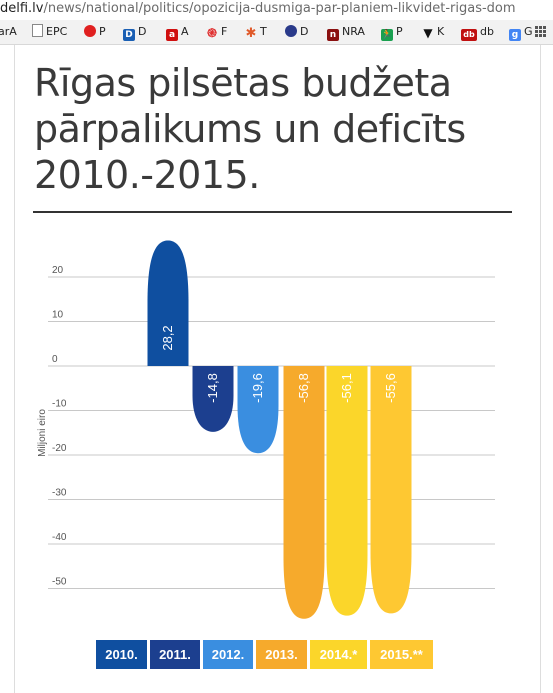  Describe the element at coordinates (401, 654) in the screenshot. I see `legend-item-2015: 2015.**` at that location.